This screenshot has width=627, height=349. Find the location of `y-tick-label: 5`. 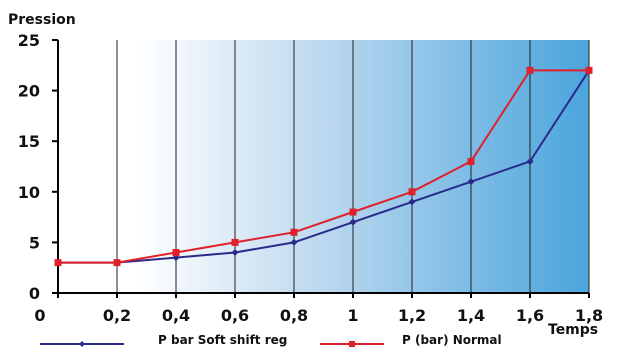

y-tick-label: 5 is located at coordinates (34, 242).